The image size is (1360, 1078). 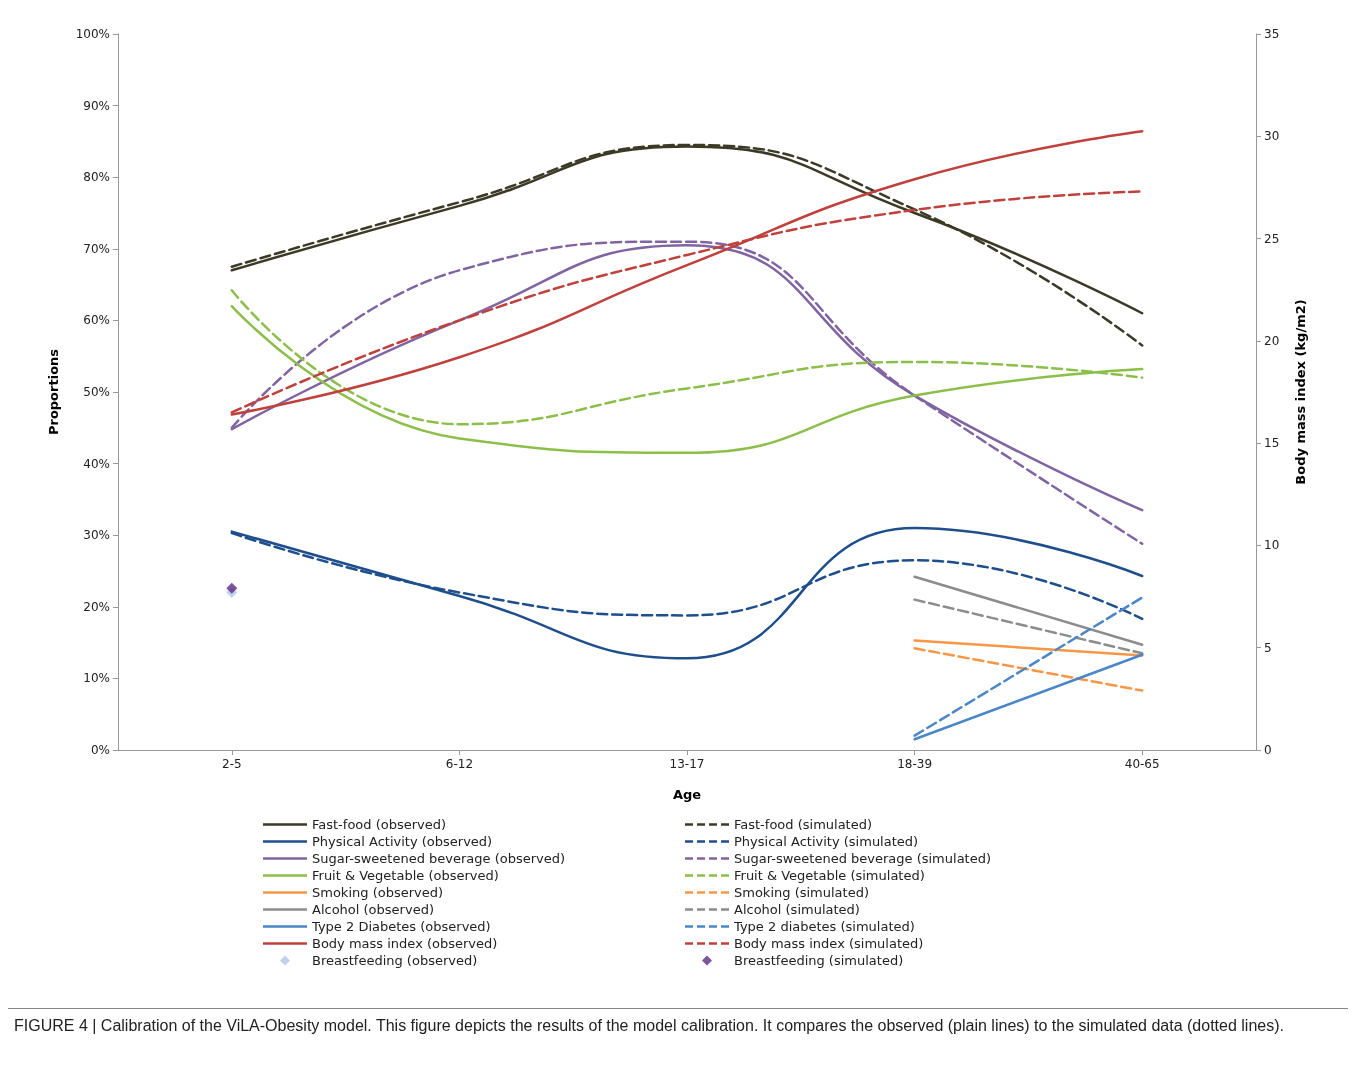 What do you see at coordinates (826, 841) in the screenshot?
I see `legend-label: Physical Activity (simulated)` at bounding box center [826, 841].